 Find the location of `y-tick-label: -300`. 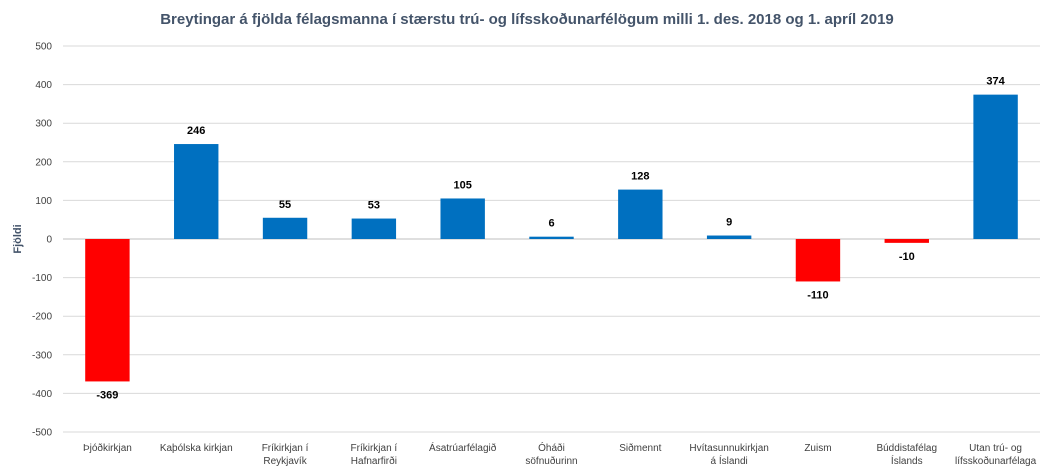

y-tick-label: -300 is located at coordinates (42, 355).